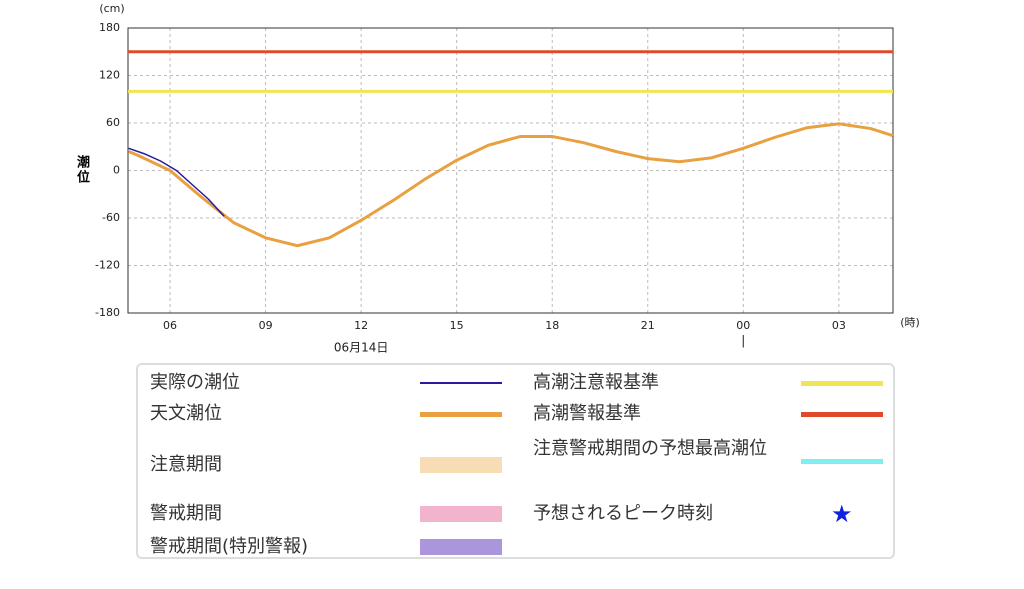 The width and height of the screenshot is (1024, 589). I want to click on legend-label: 高潮注意報基準, so click(596, 382).